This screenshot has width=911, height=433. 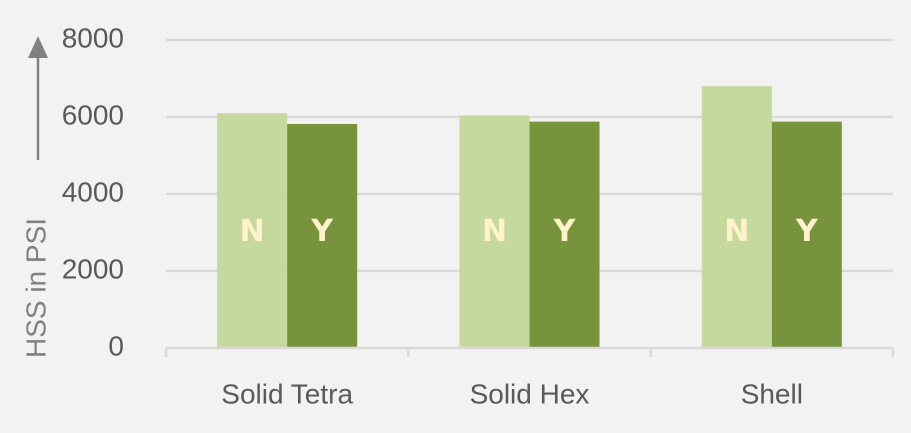 I want to click on x-tick-label: Solid Hex, so click(x=530, y=393).